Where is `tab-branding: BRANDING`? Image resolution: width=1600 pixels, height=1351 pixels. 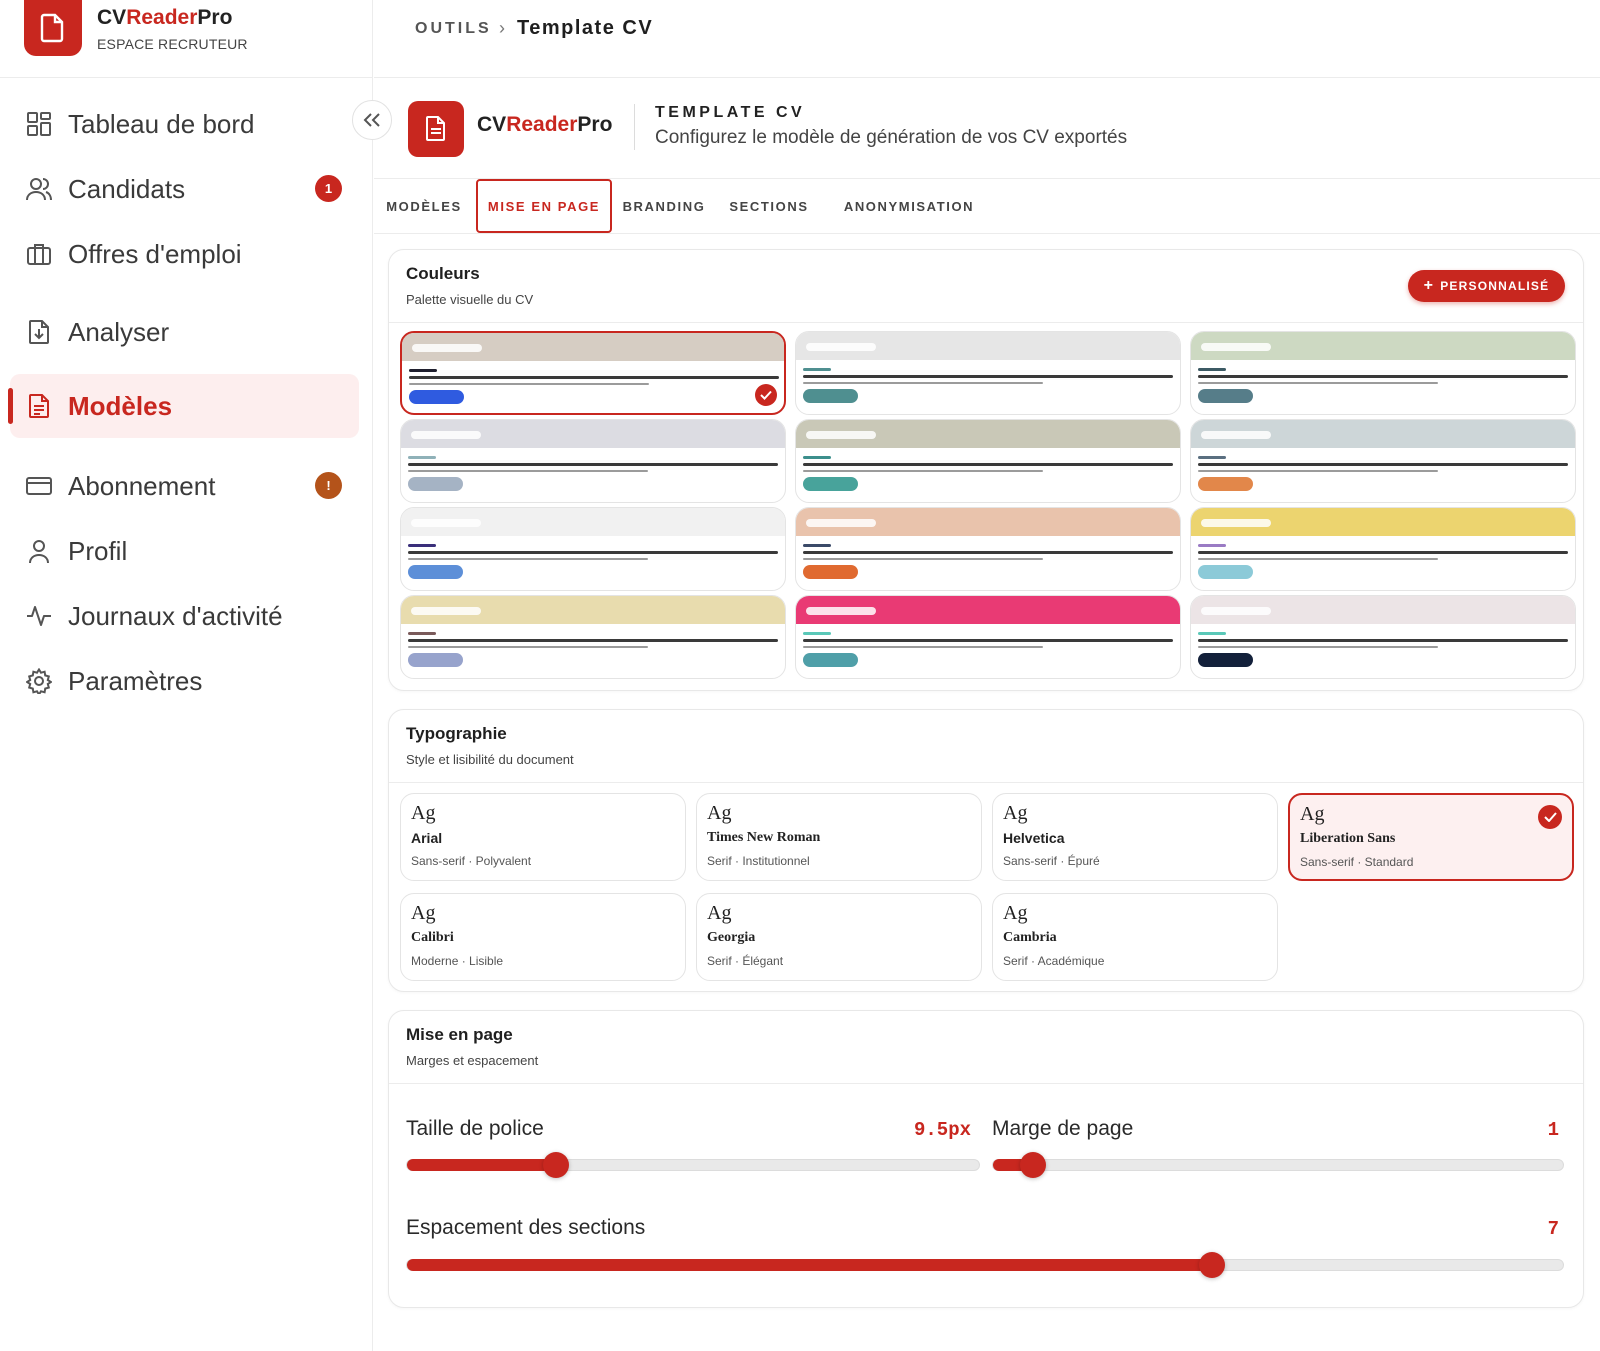 tab-branding: BRANDING is located at coordinates (664, 206).